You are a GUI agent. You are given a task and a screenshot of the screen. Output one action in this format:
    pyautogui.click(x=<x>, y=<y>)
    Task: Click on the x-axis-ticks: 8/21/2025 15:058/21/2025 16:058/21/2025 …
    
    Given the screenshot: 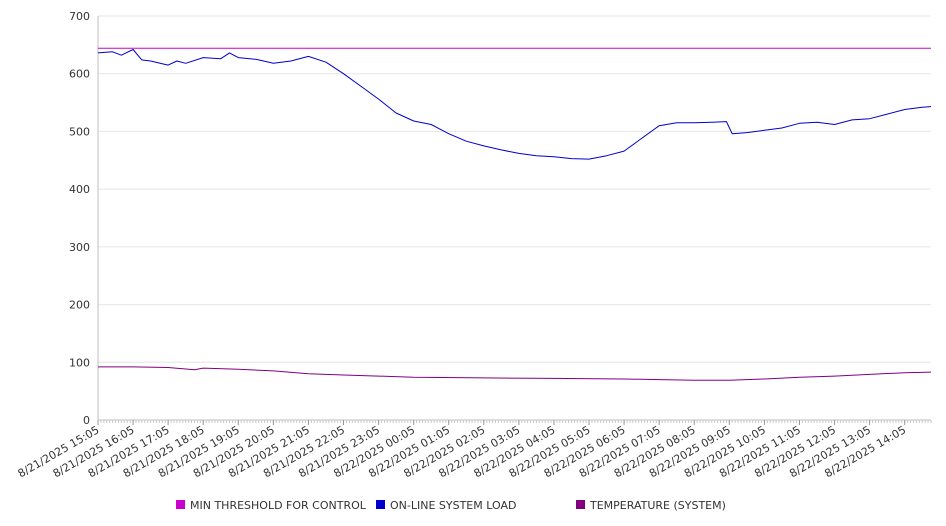 What is the action you would take?
    pyautogui.click(x=474, y=450)
    